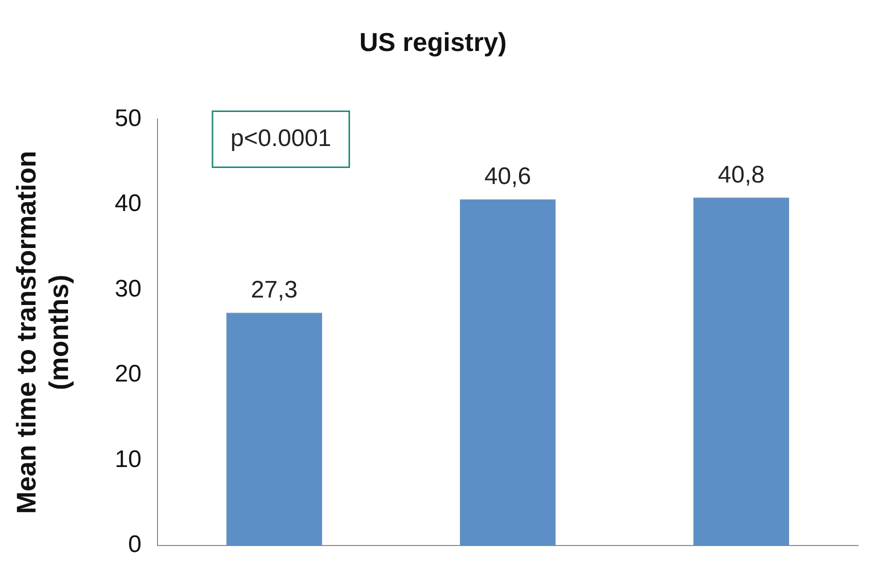 This screenshot has width=876, height=579. Describe the element at coordinates (508, 176) in the screenshot. I see `data-label: 40,6` at that location.